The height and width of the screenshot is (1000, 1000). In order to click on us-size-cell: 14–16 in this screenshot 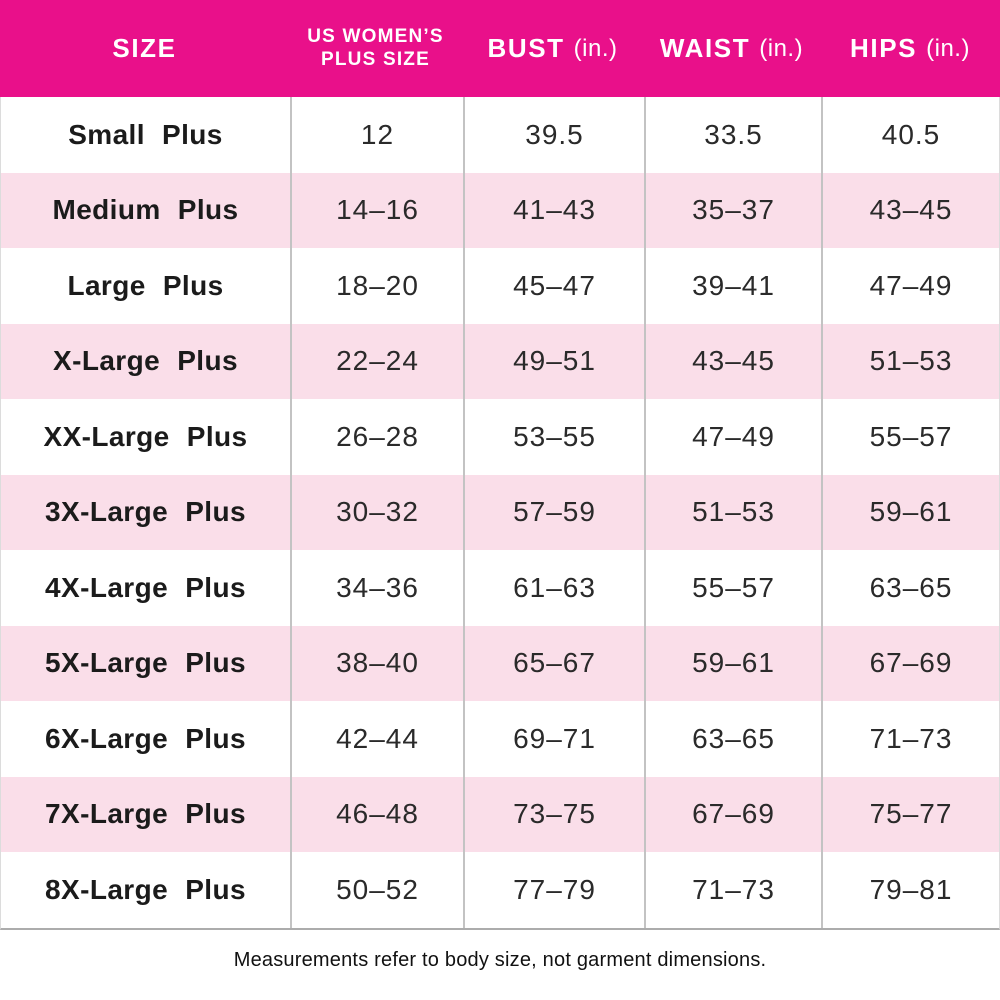, I will do `click(376, 210)`.